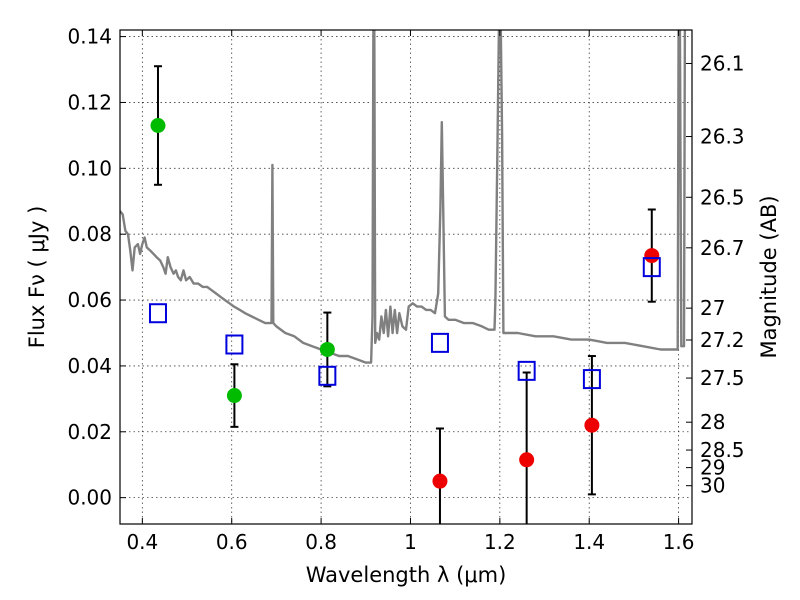 Image resolution: width=800 pixels, height=600 pixels. What do you see at coordinates (89, 102) in the screenshot?
I see `y-tick-label: 0.12` at bounding box center [89, 102].